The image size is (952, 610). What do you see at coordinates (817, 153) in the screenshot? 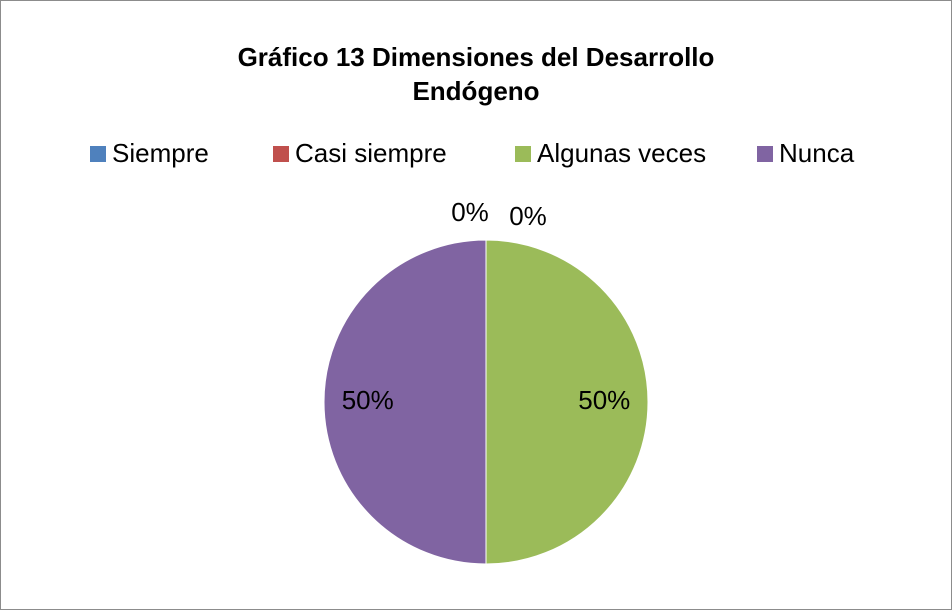
I see `legend-label: Nunca` at bounding box center [817, 153].